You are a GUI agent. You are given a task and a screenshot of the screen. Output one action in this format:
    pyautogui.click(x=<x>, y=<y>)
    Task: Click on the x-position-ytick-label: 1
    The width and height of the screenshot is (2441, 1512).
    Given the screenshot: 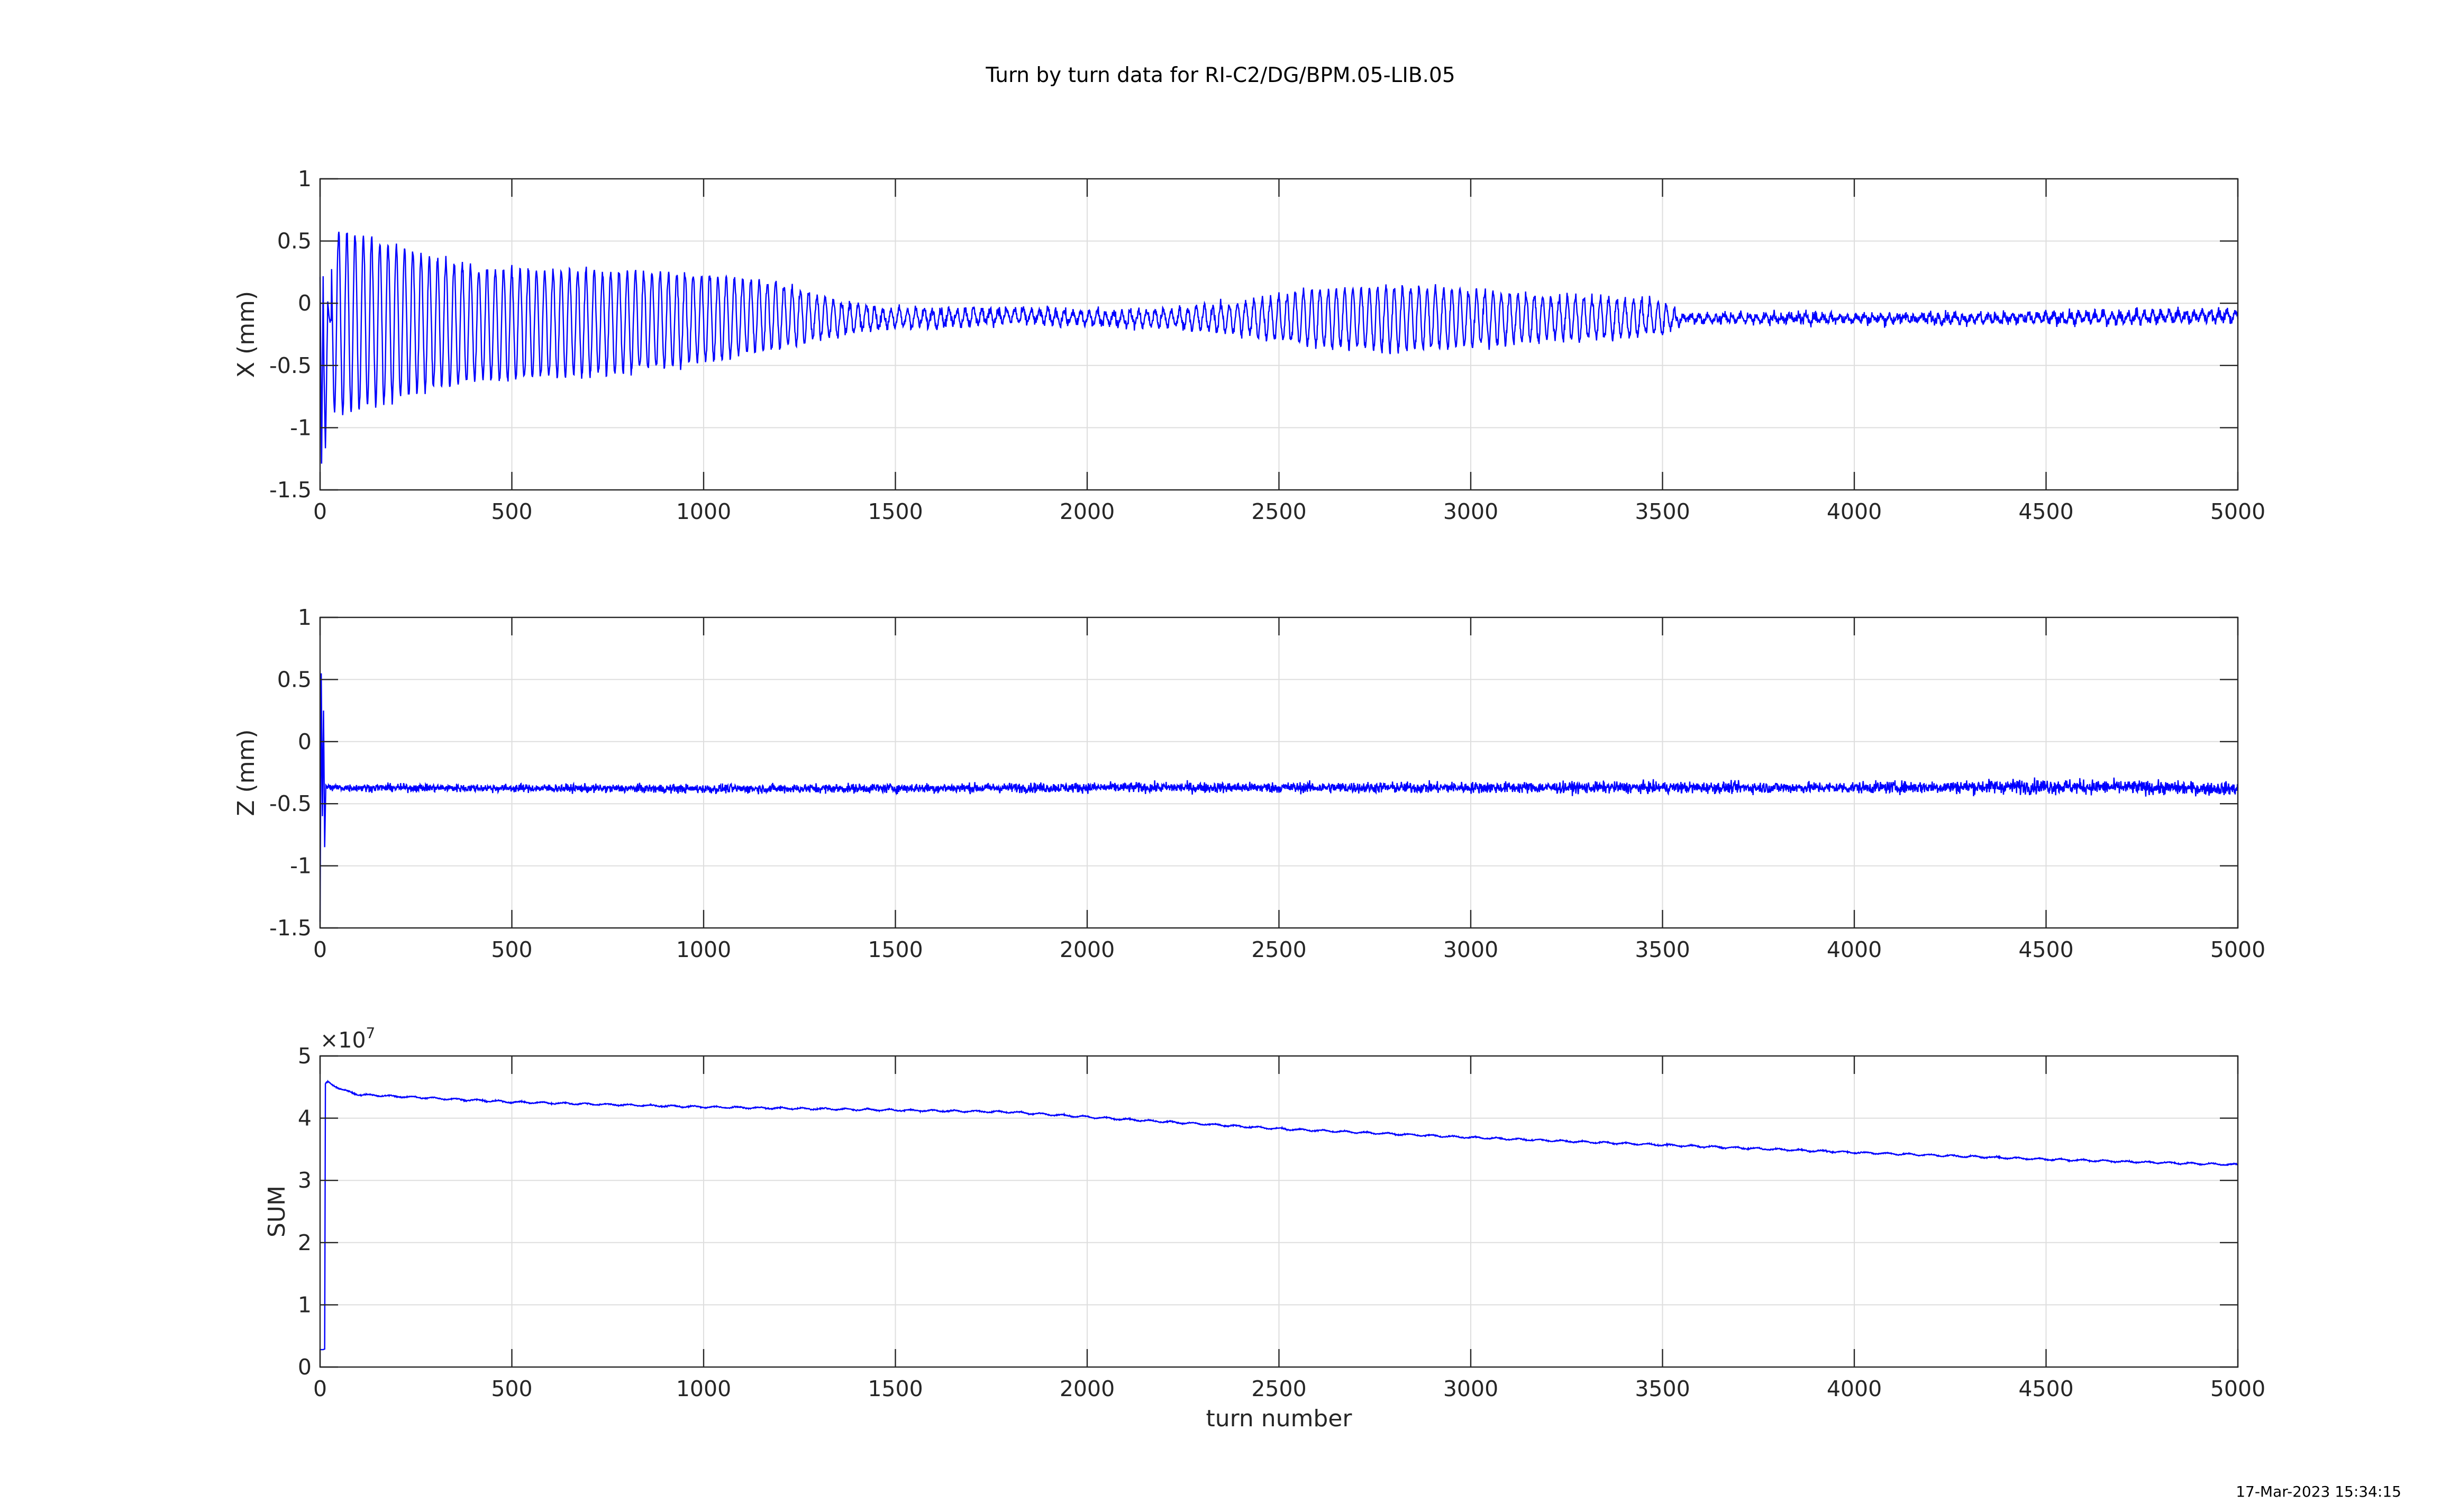 What is the action you would take?
    pyautogui.click(x=305, y=179)
    